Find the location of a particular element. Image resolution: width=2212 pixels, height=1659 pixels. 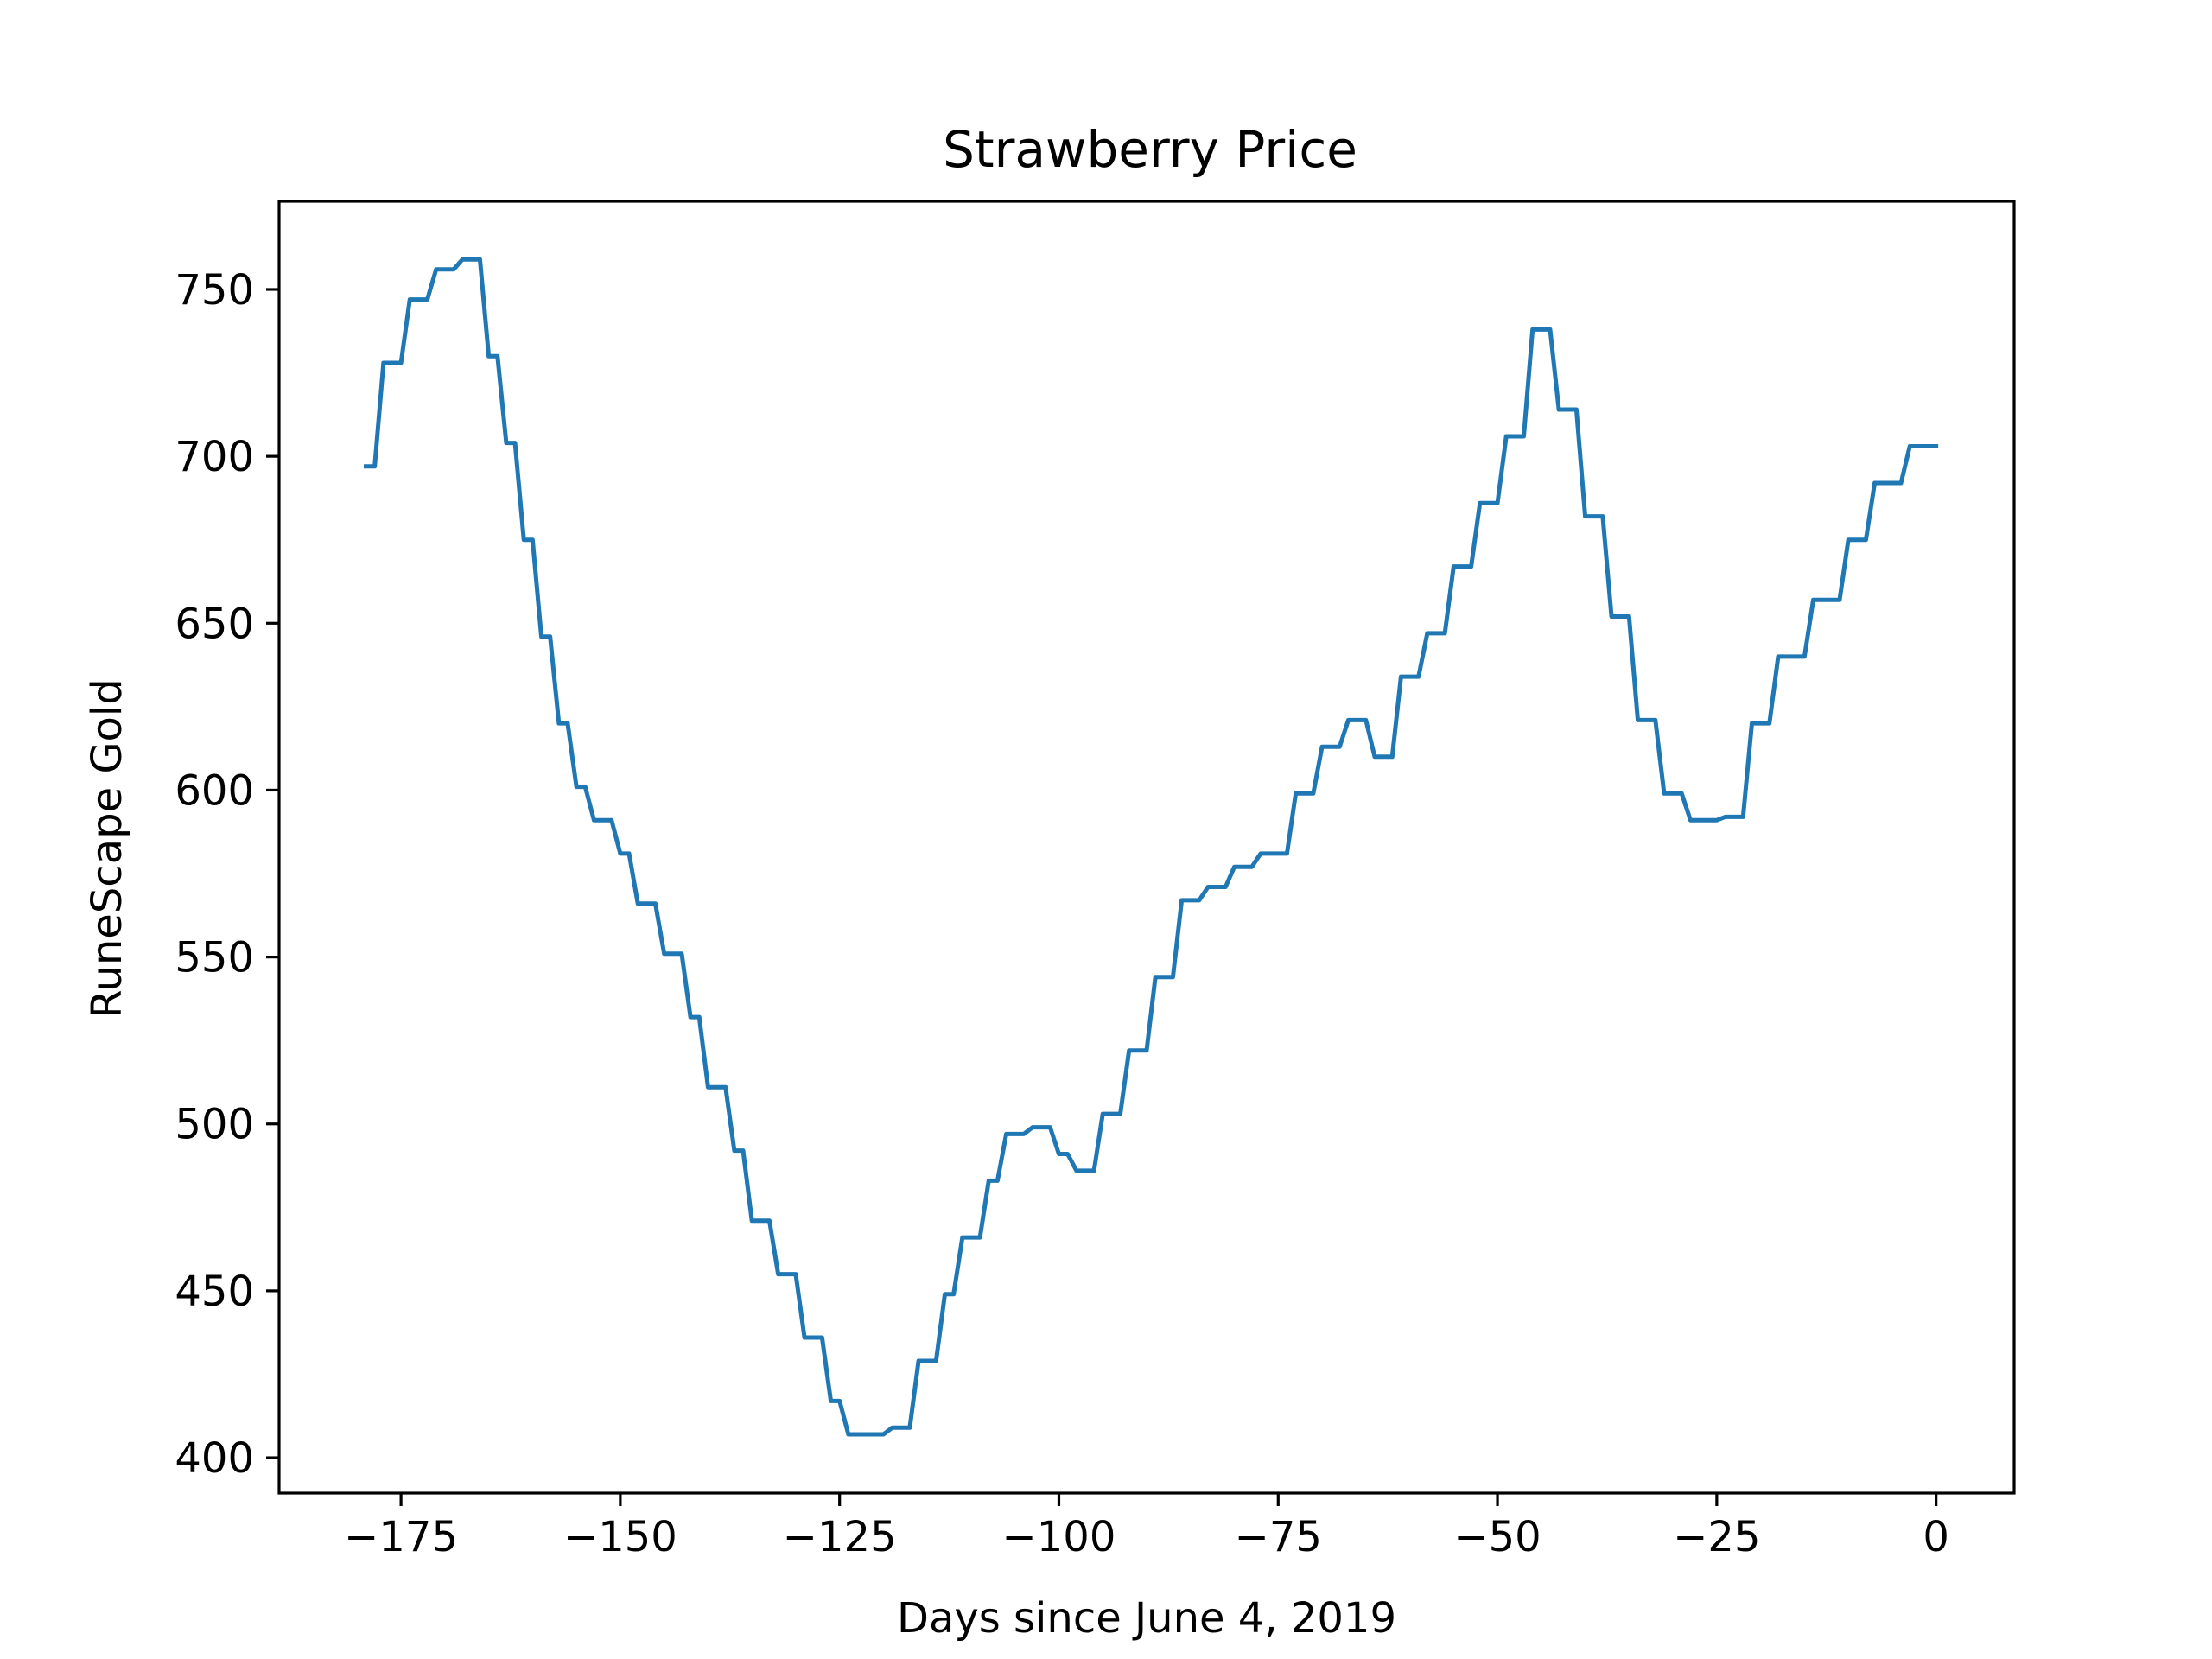

y-tick-label: 550 is located at coordinates (214, 958).